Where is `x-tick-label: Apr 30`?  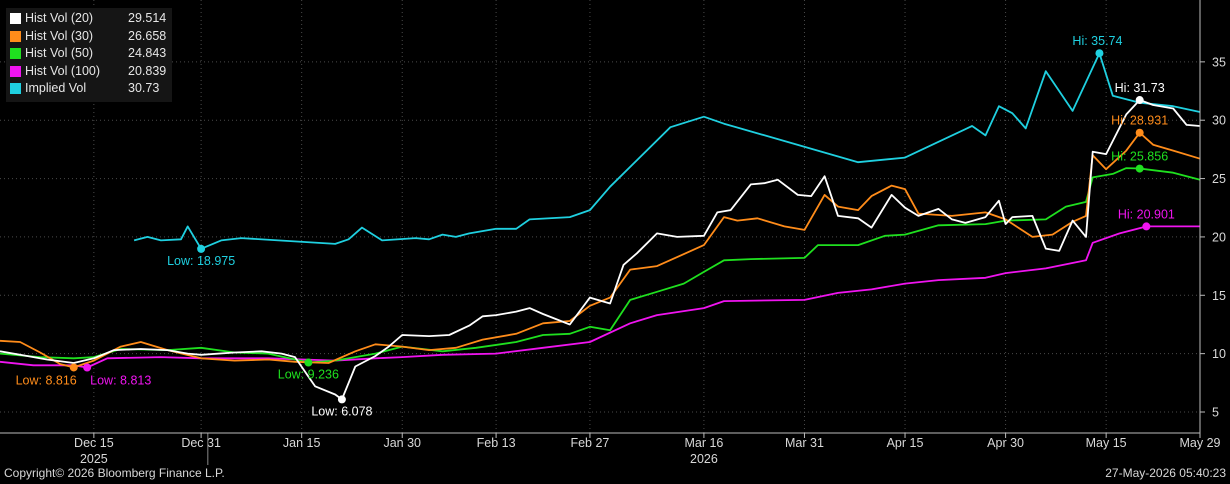 x-tick-label: Apr 30 is located at coordinates (1005, 443).